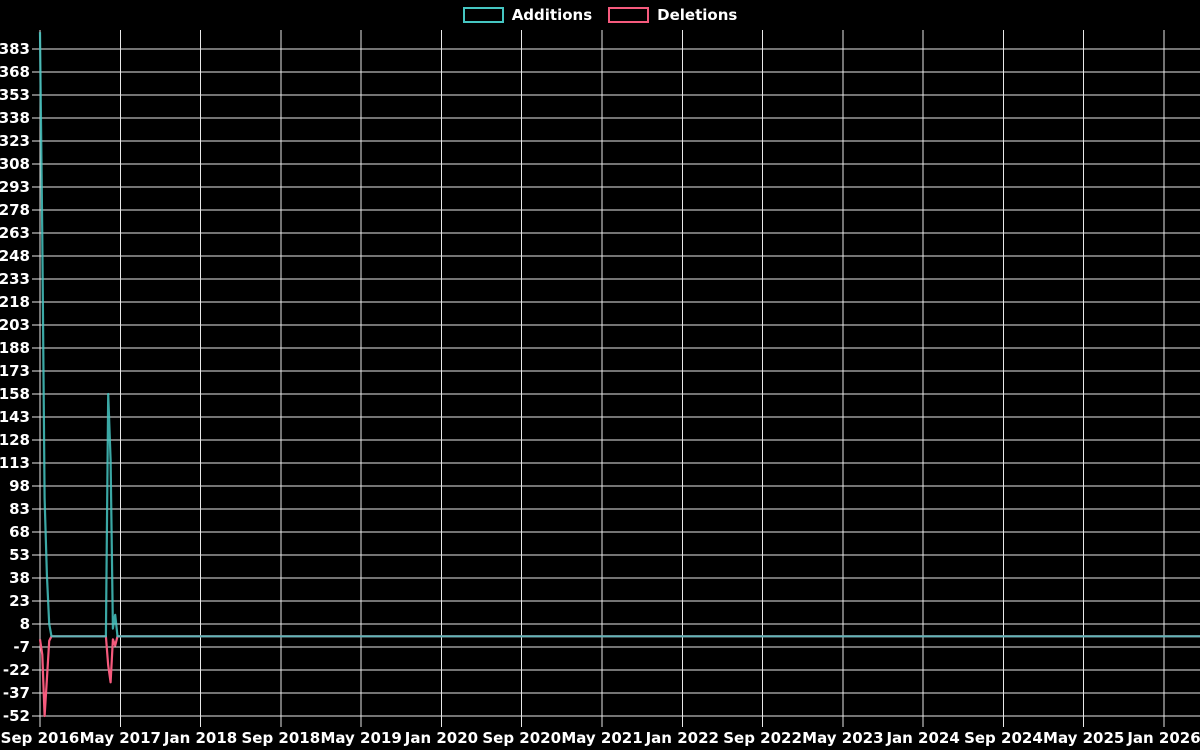 This screenshot has height=750, width=1200. Describe the element at coordinates (15, 118) in the screenshot. I see `y-tick-label: 338` at that location.